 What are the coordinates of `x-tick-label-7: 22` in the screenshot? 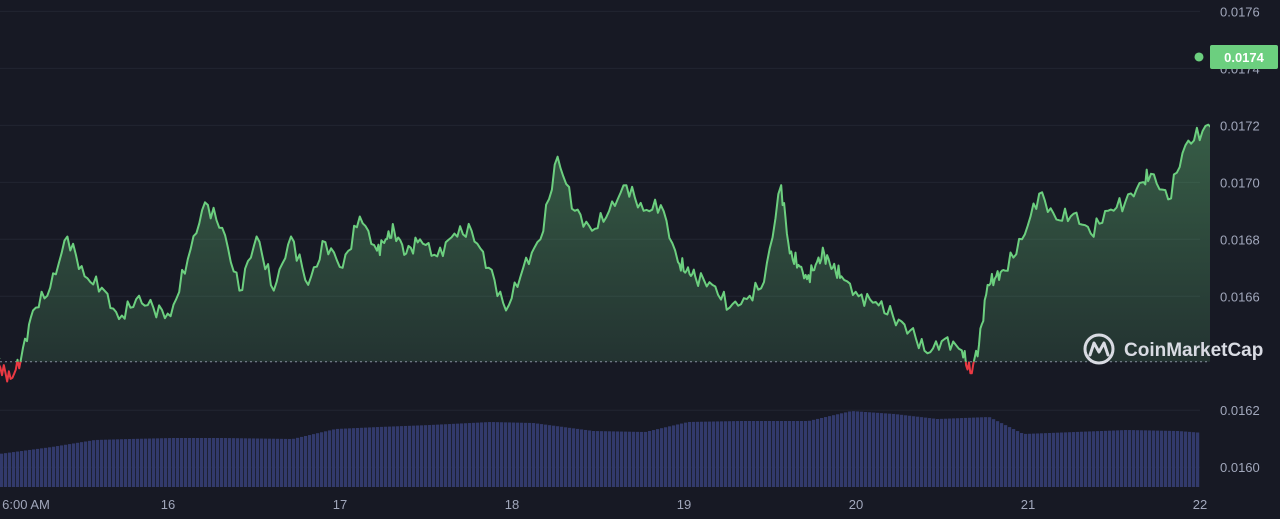 It's located at (1200, 504).